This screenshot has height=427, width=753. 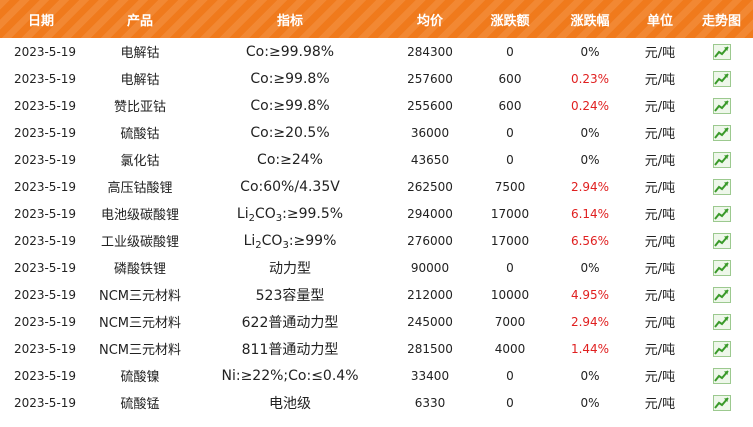 What do you see at coordinates (290, 349) in the screenshot?
I see `cell-index: 811普通动力型` at bounding box center [290, 349].